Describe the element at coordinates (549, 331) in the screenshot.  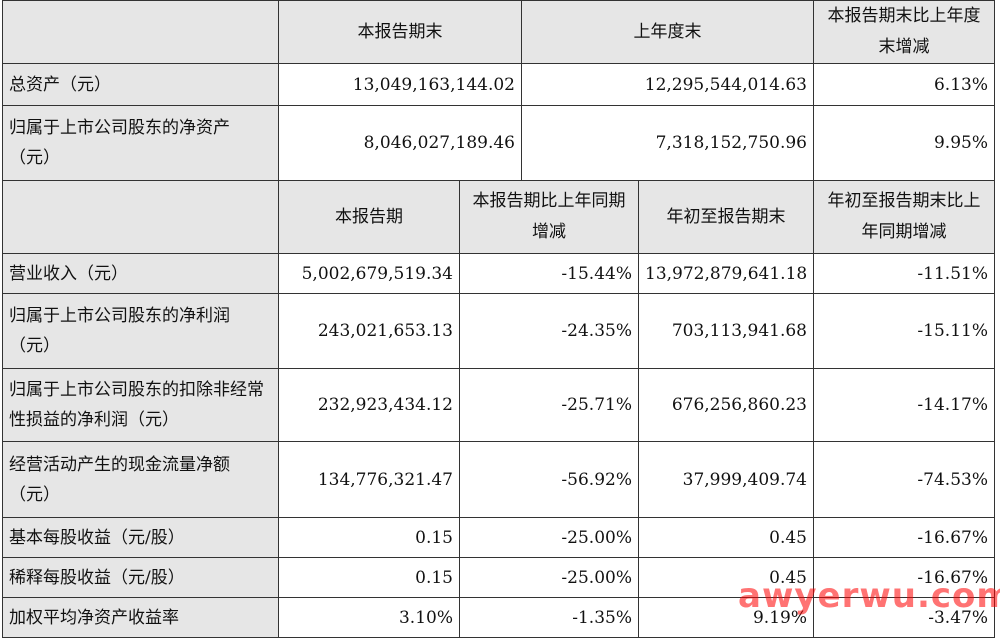
I see `value-cell: -24.35%` at that location.